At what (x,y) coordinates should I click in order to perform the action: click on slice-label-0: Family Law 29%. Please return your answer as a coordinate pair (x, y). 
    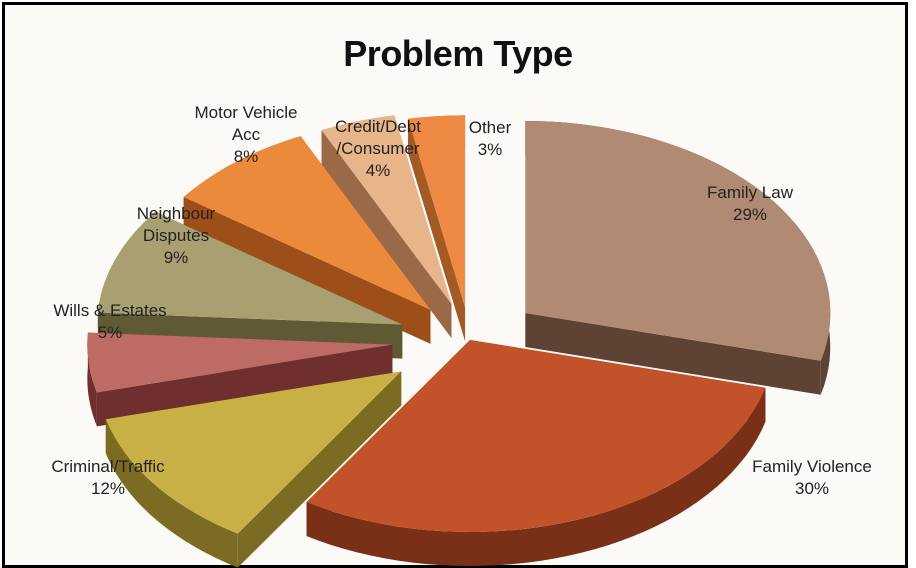
    Looking at the image, I should click on (750, 203).